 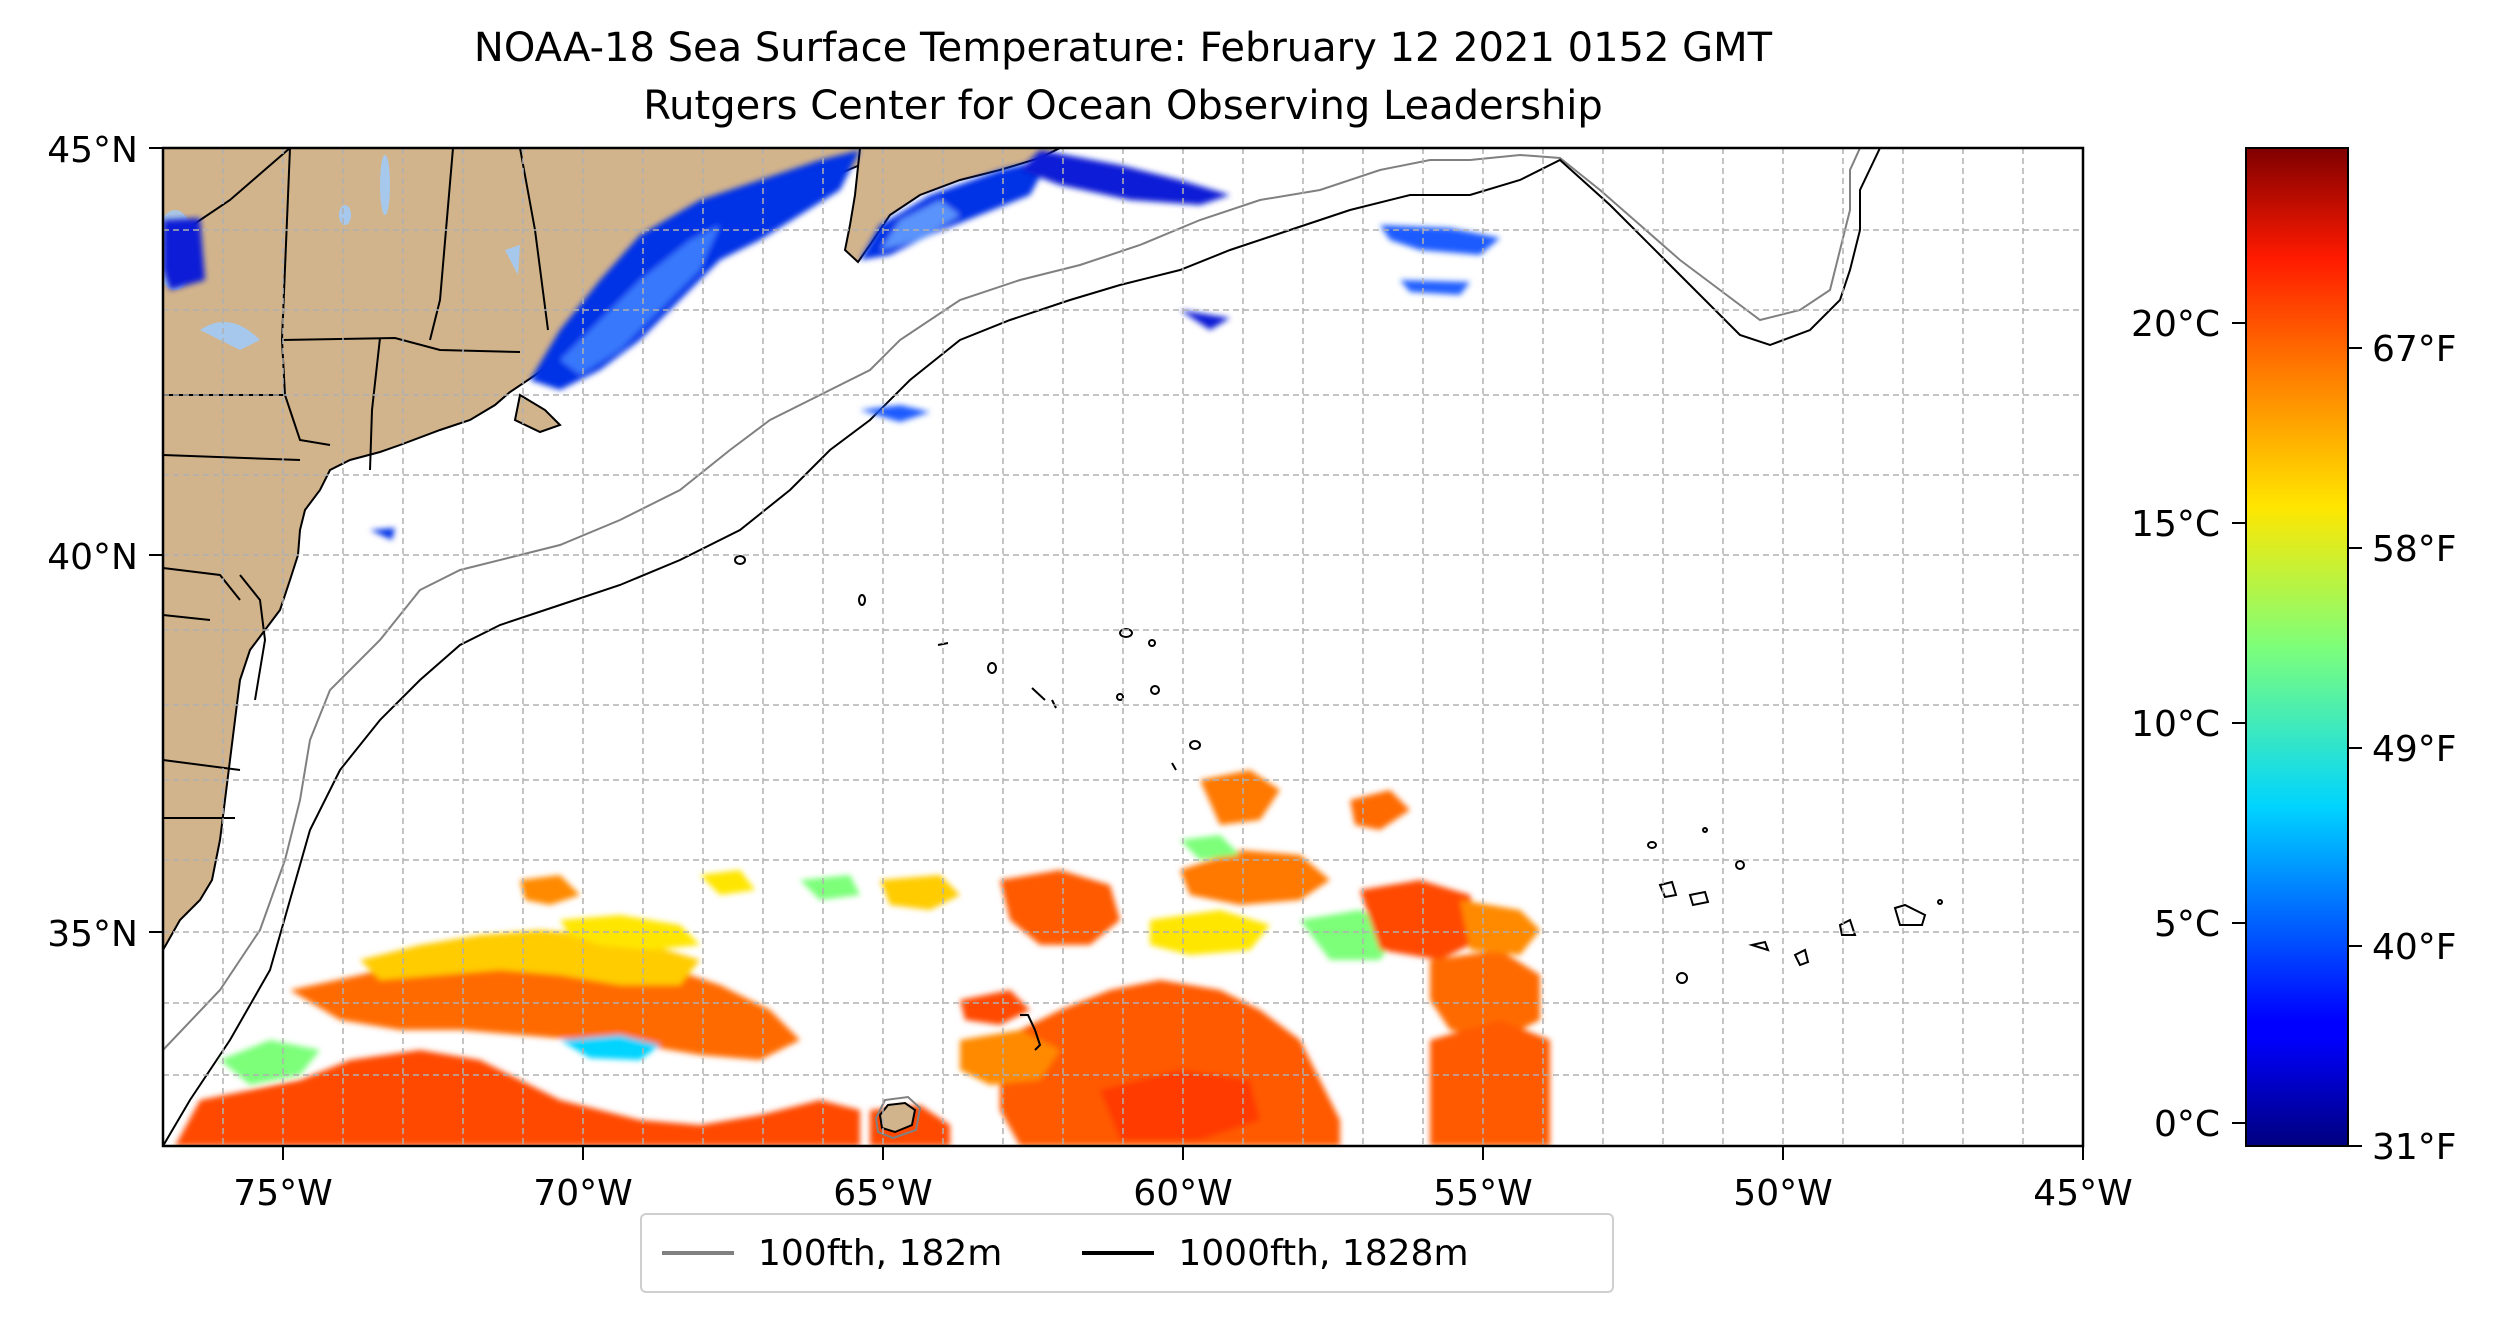 What do you see at coordinates (2414, 749) in the screenshot?
I see `fahrenheit-tick-label: 49°F` at bounding box center [2414, 749].